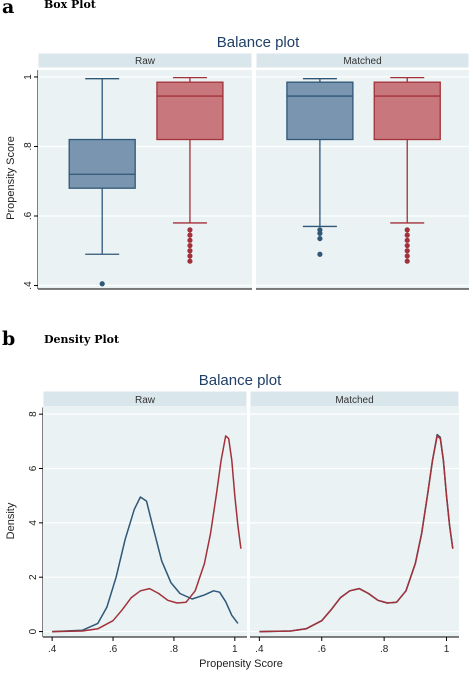 The height and width of the screenshot is (697, 473). I want to click on y-tick-label: .4, so click(28, 285).